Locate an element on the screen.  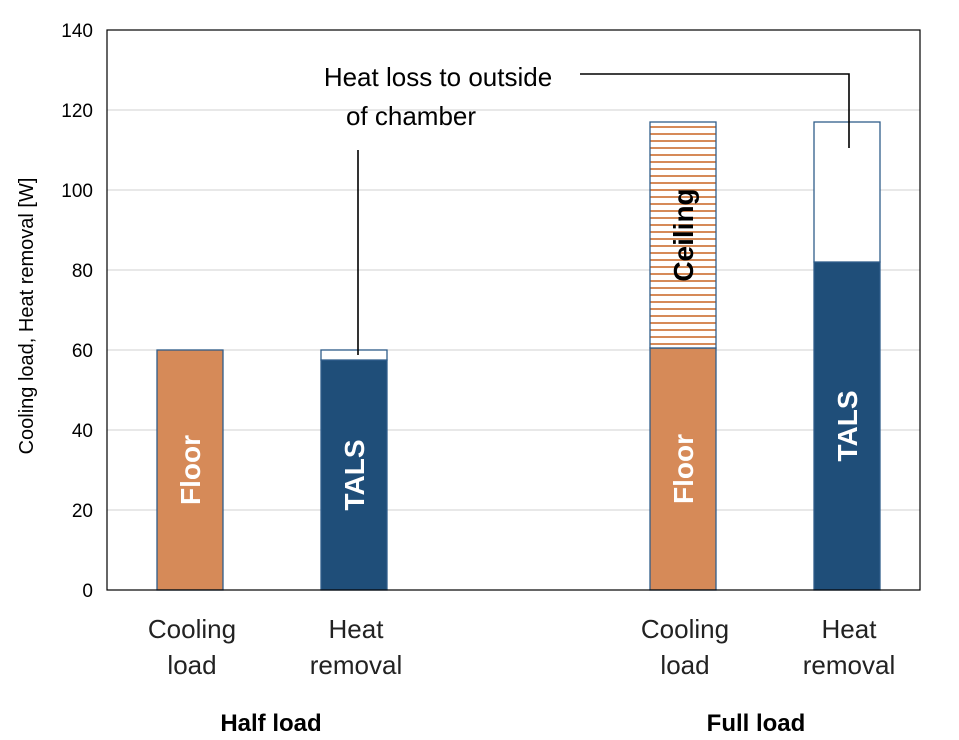
annotation-leader-line is located at coordinates (715, 110).